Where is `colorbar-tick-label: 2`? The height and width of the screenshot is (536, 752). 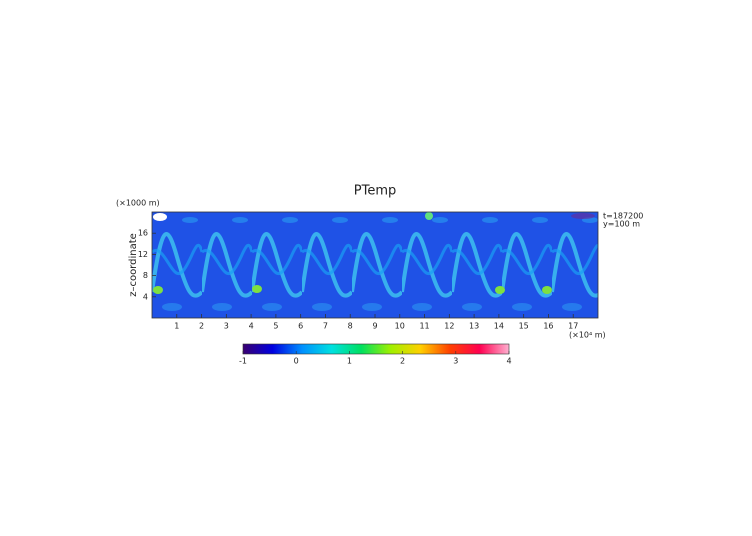 colorbar-tick-label: 2 is located at coordinates (402, 361).